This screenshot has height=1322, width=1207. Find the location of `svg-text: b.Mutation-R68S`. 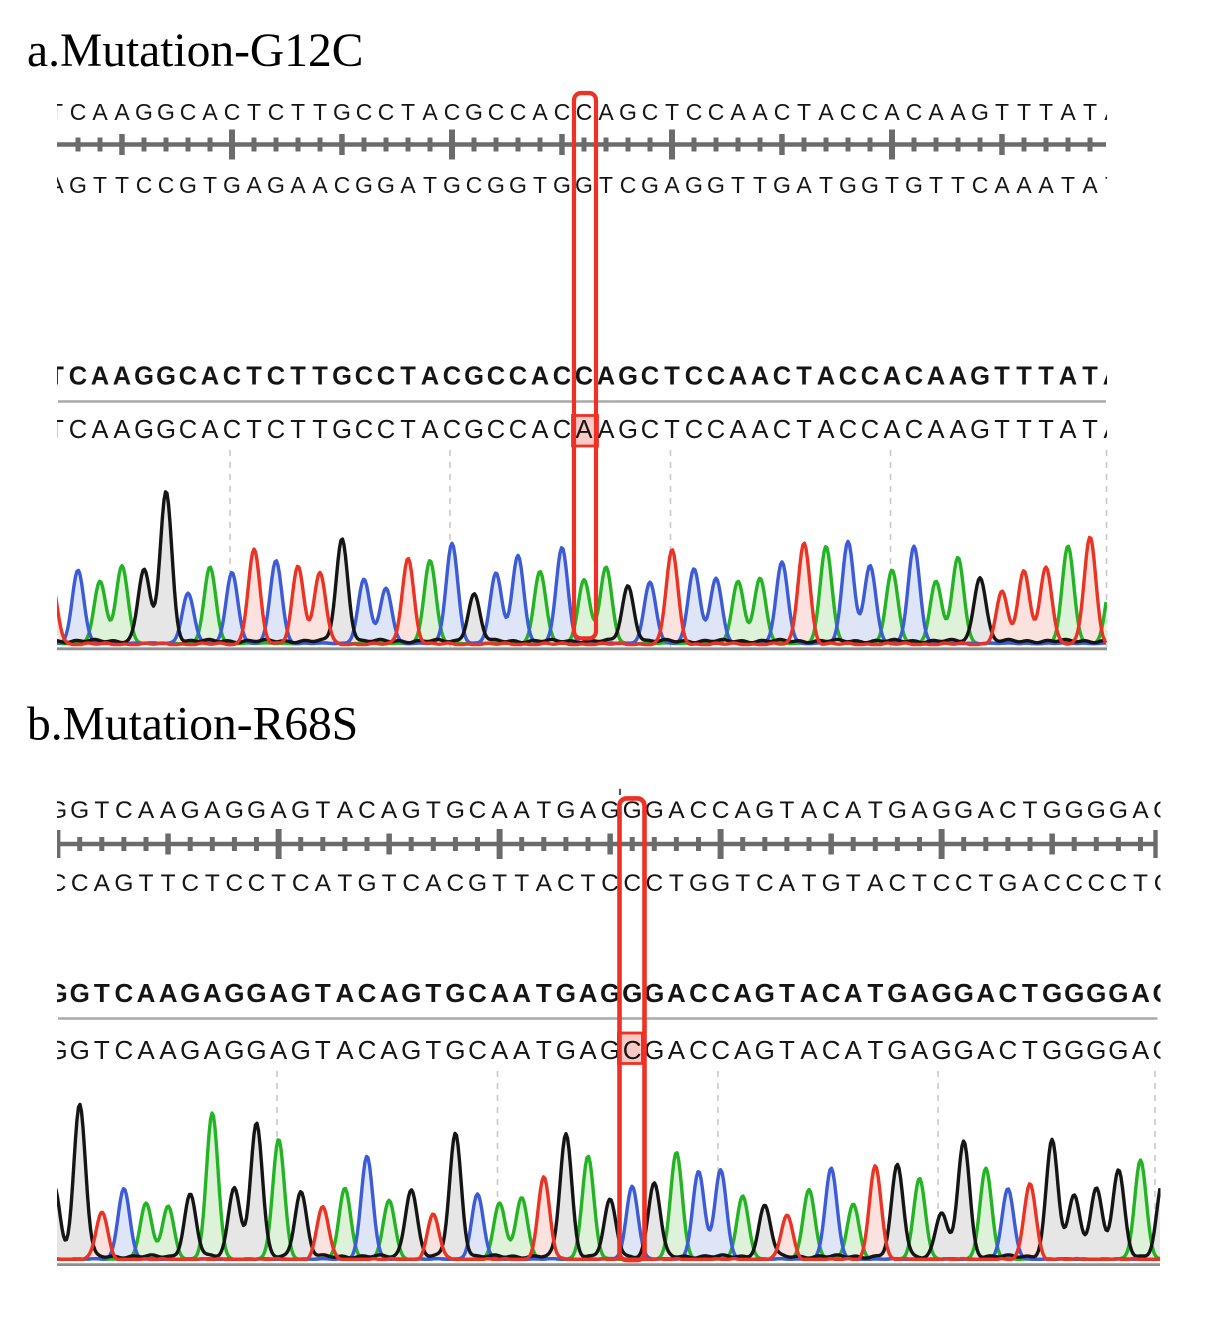

svg-text: b.Mutation-R68S is located at coordinates (192, 725).